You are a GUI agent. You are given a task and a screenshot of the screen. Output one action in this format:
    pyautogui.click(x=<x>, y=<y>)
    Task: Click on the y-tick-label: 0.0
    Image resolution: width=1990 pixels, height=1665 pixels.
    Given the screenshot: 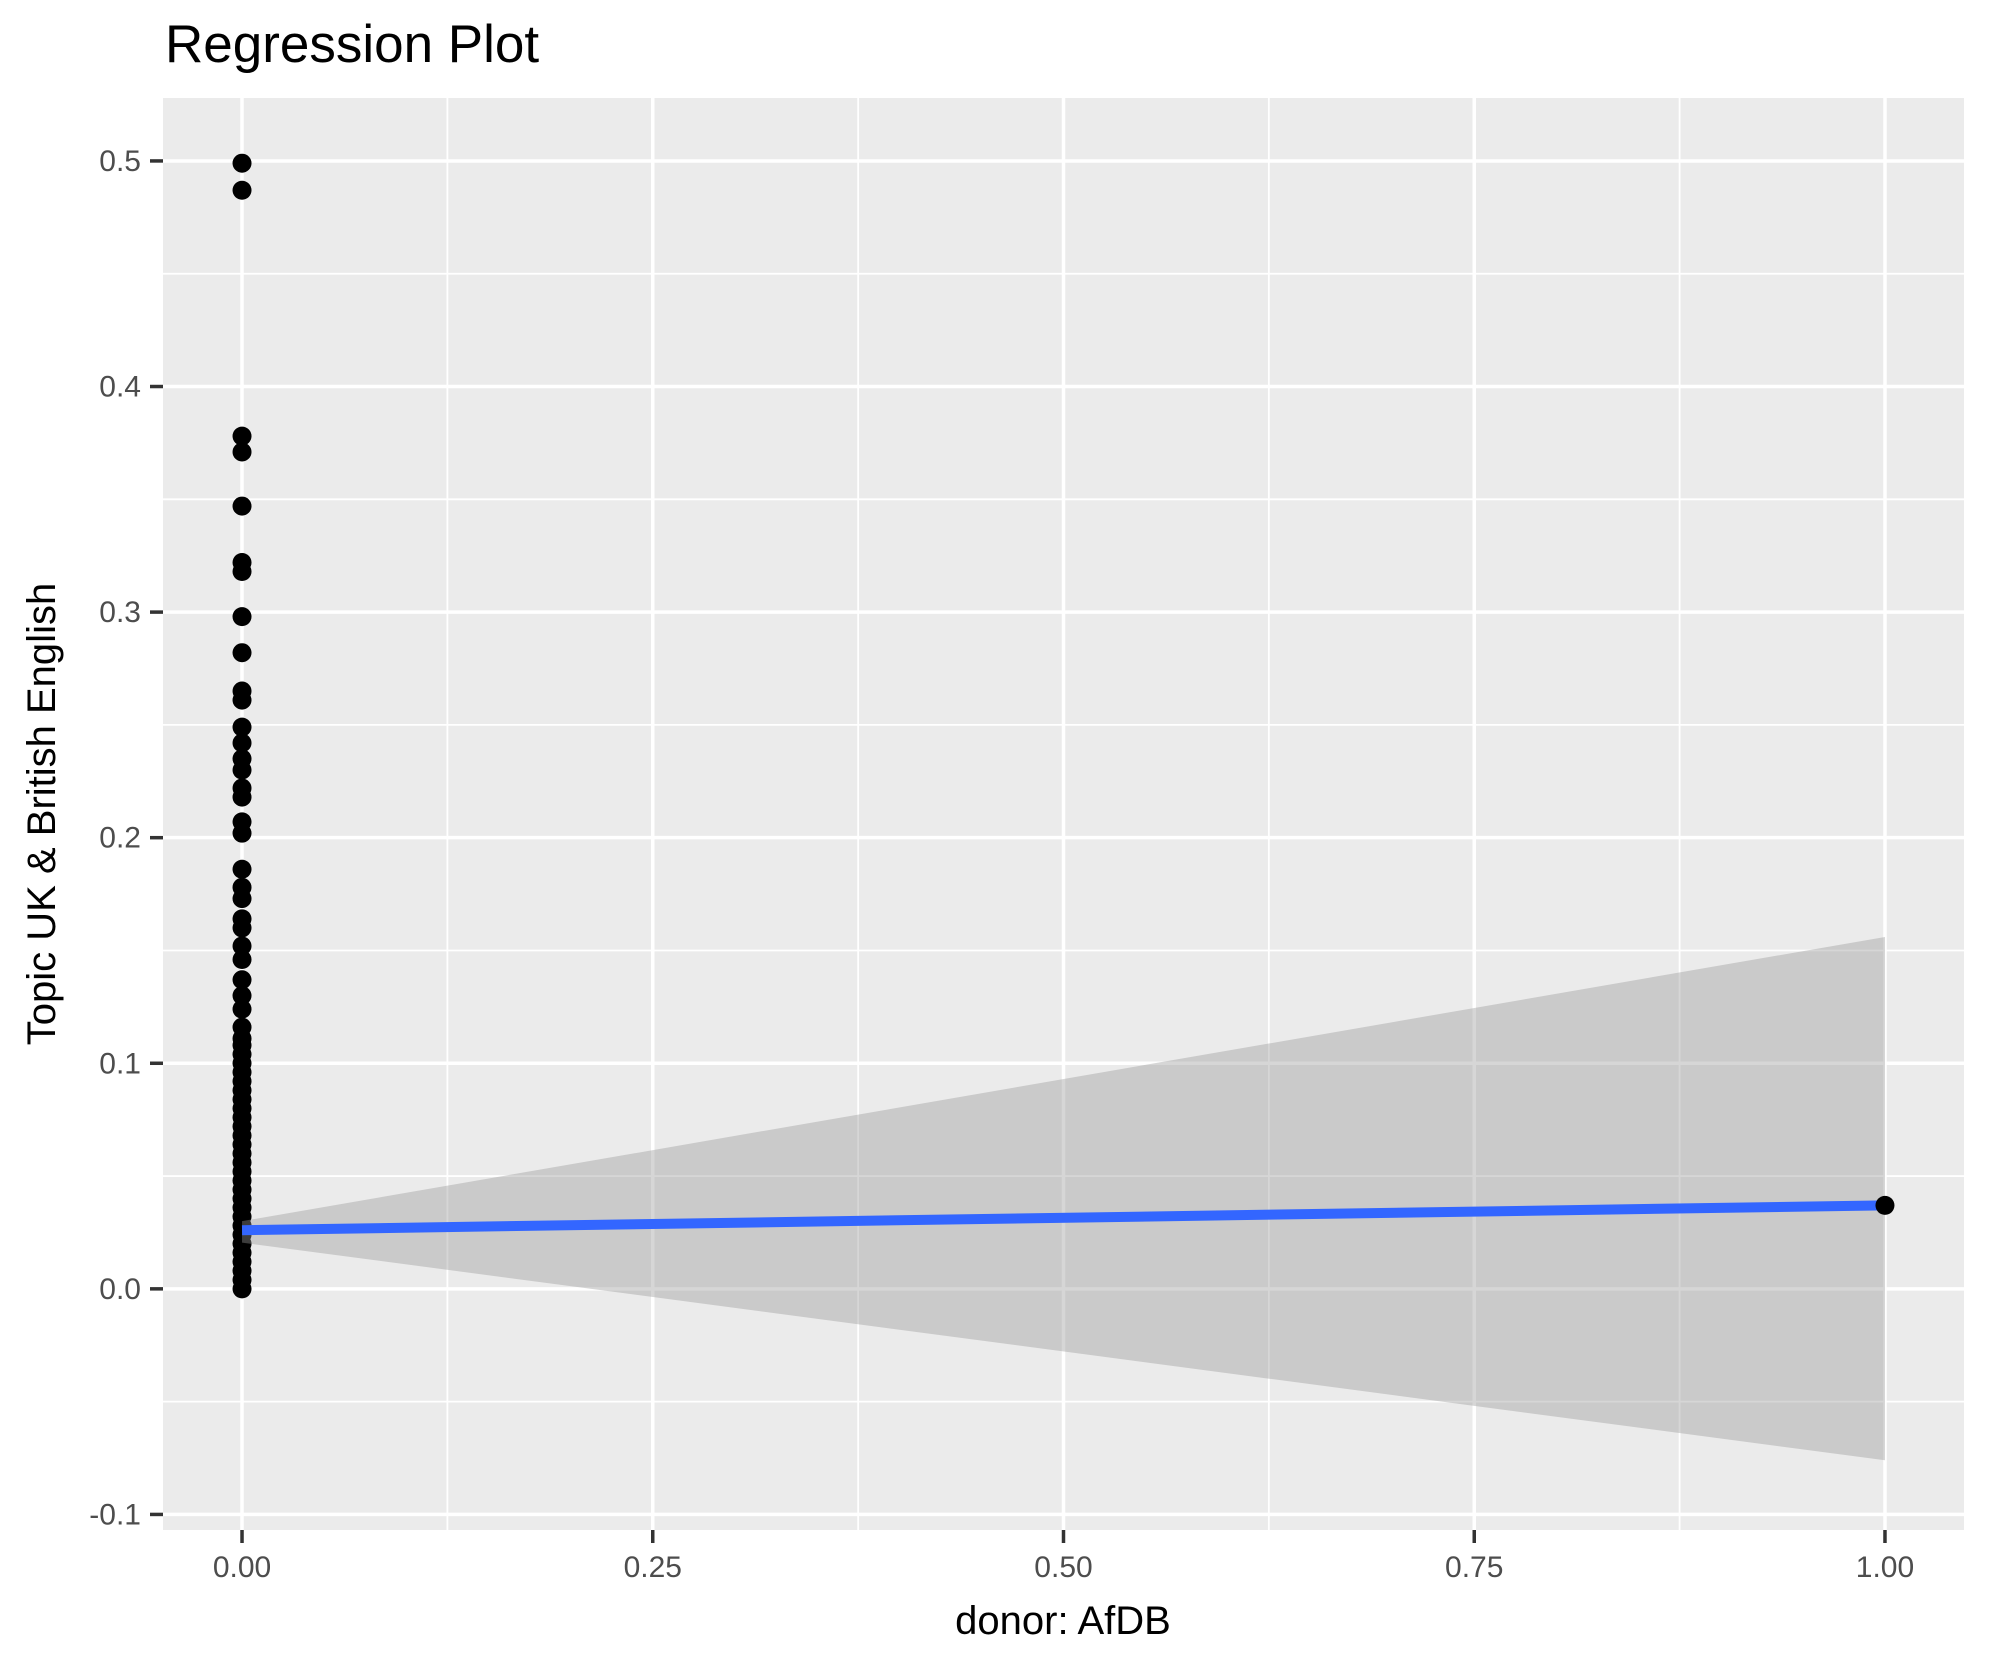 What is the action you would take?
    pyautogui.click(x=120, y=1289)
    